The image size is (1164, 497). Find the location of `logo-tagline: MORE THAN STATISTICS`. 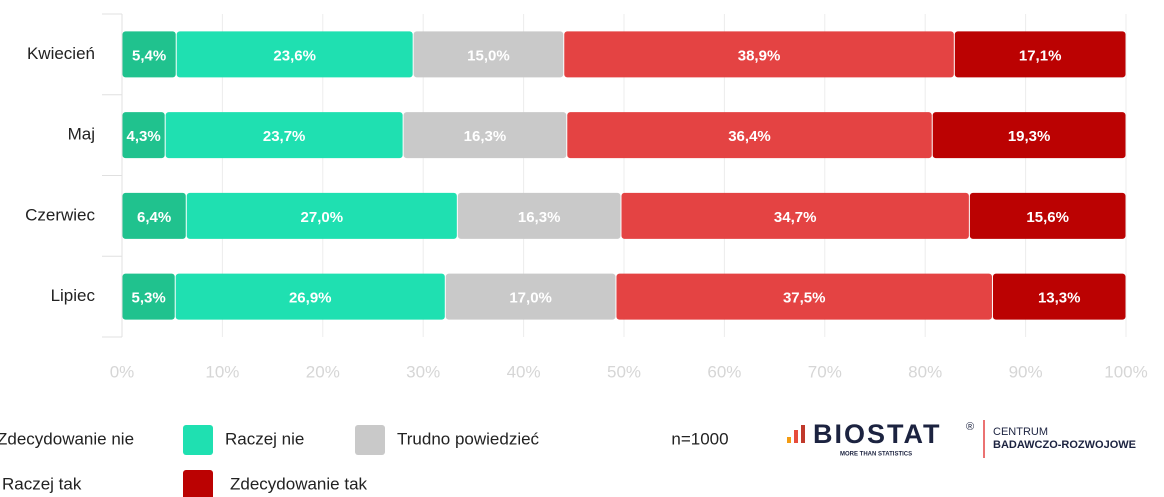

logo-tagline: MORE THAN STATISTICS is located at coordinates (876, 455).